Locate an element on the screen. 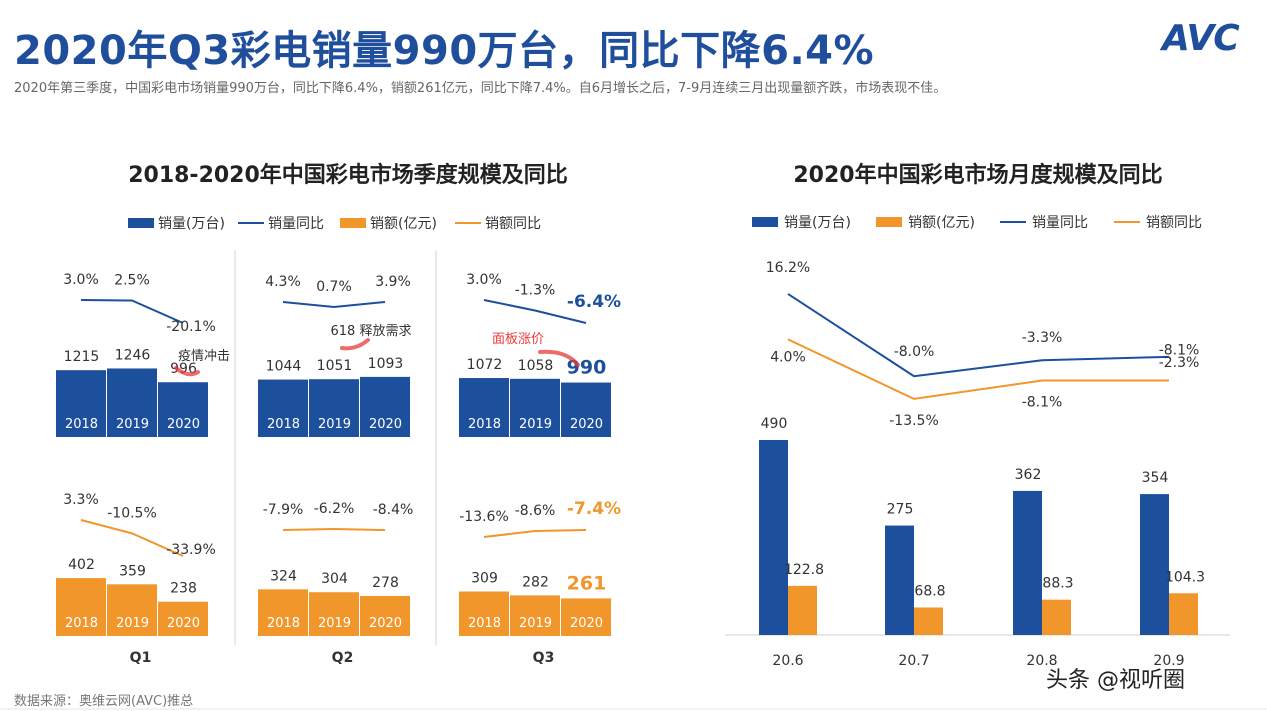 The image size is (1267, 711). monthly-units-bar-20.9 is located at coordinates (1154, 564).